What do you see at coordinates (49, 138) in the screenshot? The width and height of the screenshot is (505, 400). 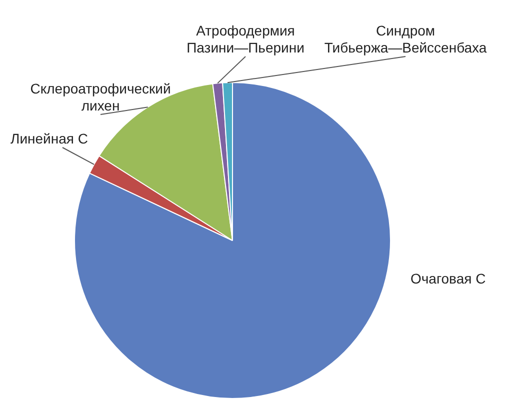 I see `slice-label: Линейная С` at bounding box center [49, 138].